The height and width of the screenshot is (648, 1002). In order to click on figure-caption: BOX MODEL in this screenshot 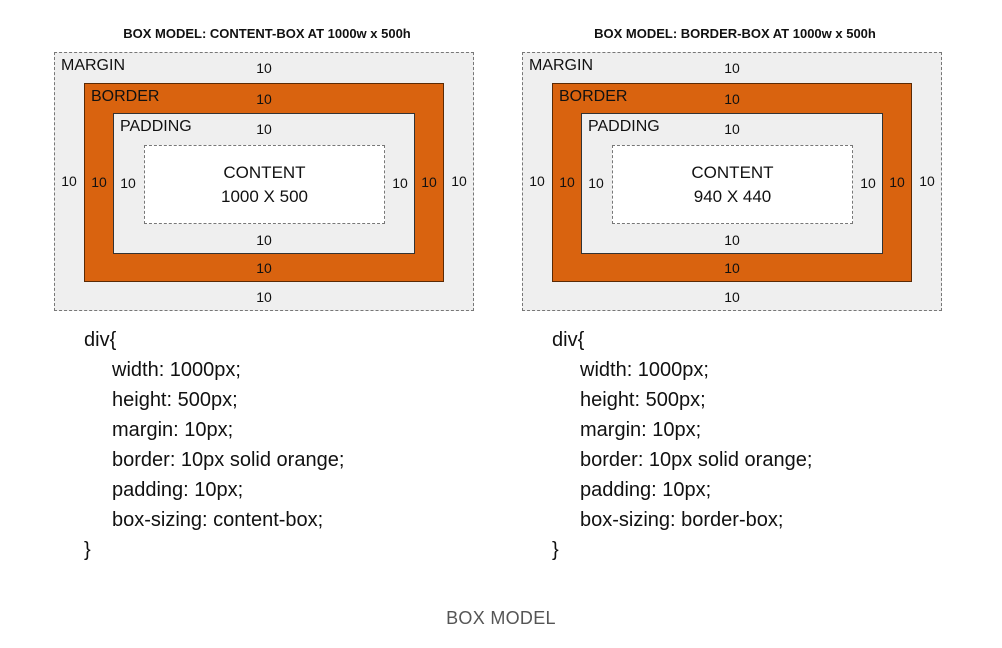, I will do `click(501, 618)`.